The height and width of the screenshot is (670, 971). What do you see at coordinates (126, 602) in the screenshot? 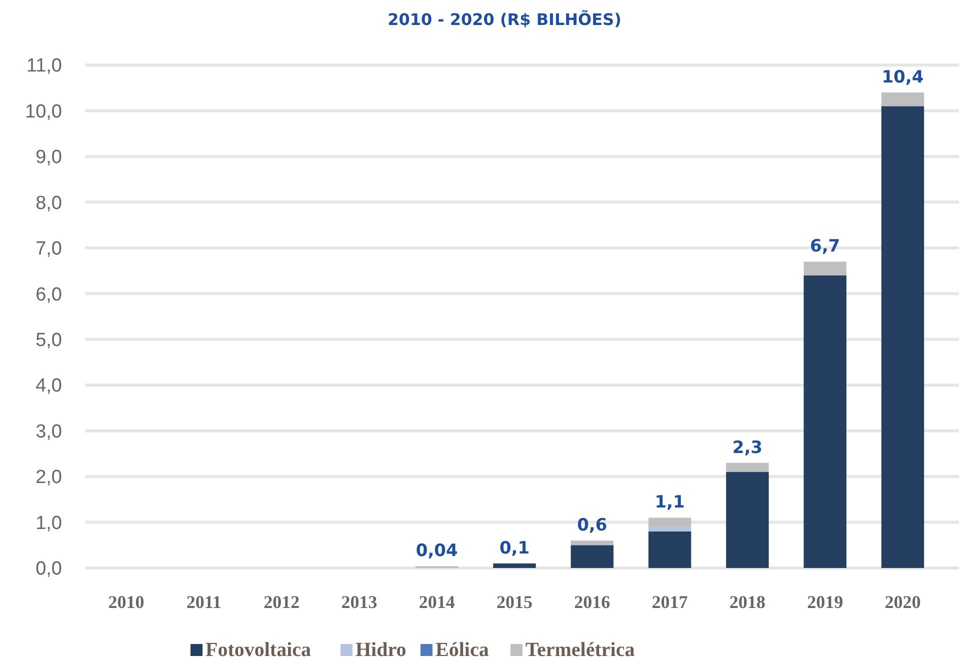
I see `x-tick-label: 2010` at bounding box center [126, 602].